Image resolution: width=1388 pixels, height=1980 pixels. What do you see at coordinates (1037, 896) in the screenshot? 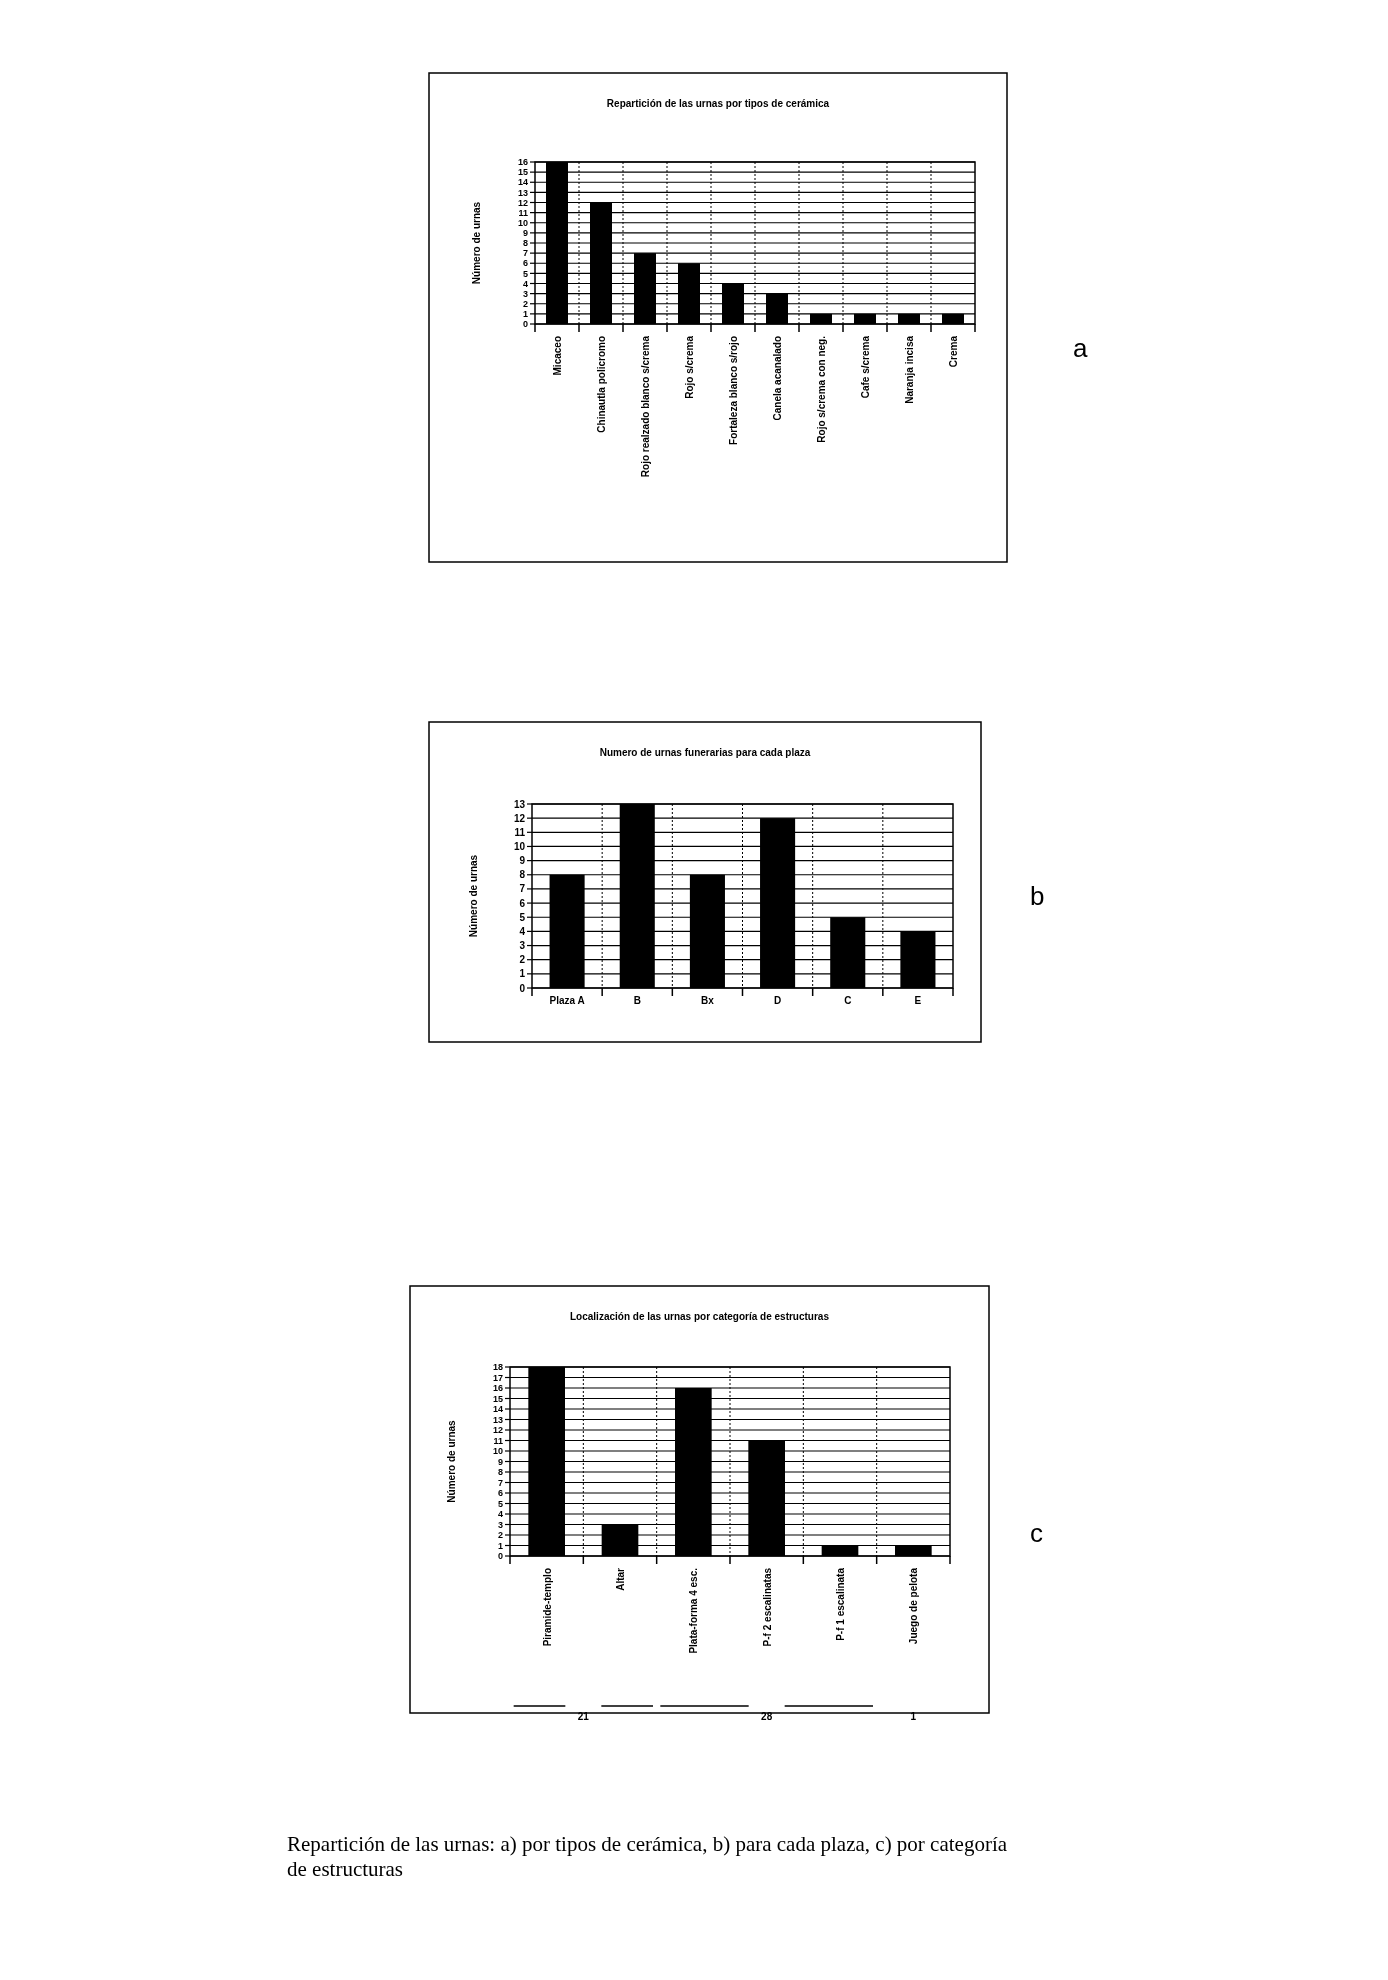
I see `text: b` at bounding box center [1037, 896].